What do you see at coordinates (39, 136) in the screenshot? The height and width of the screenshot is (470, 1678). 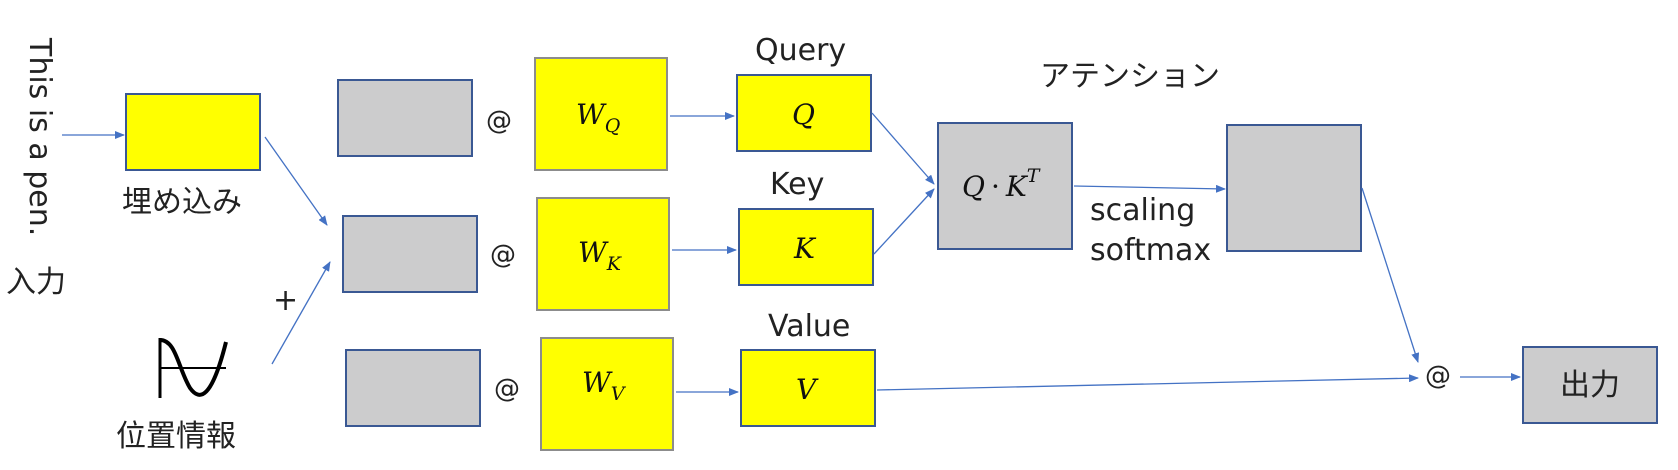 I see `input-sentence: This is a pen.` at bounding box center [39, 136].